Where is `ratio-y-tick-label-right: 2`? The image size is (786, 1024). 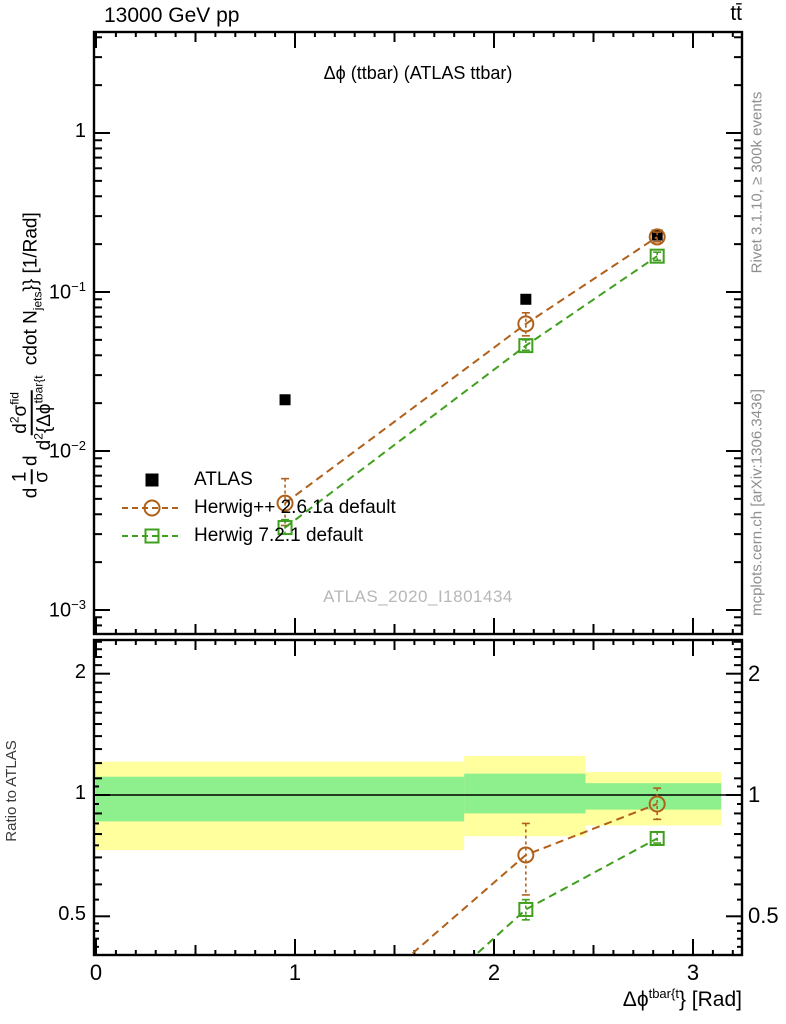 ratio-y-tick-label-right: 2 is located at coordinates (754, 673).